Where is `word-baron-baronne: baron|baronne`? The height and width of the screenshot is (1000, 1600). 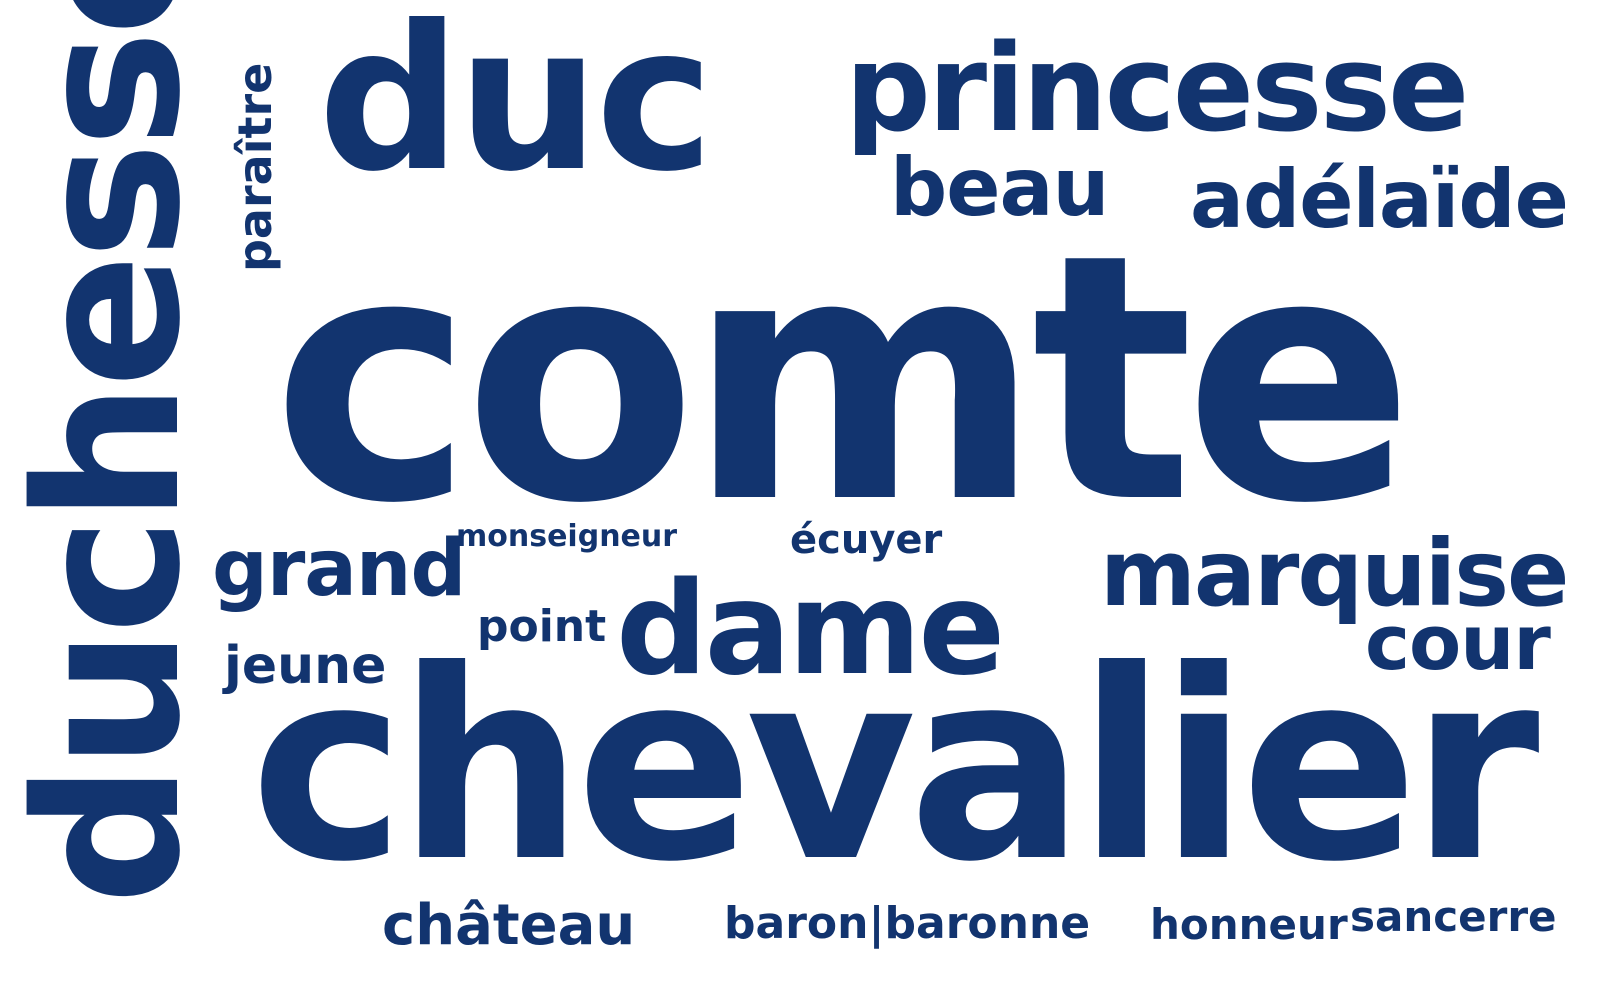 word-baron-baronne: baron|baronne is located at coordinates (907, 923).